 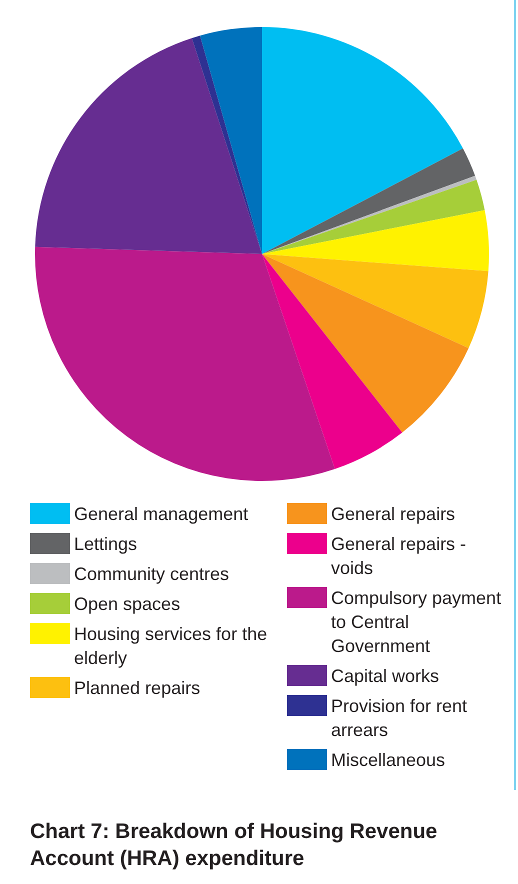 What do you see at coordinates (385, 676) in the screenshot?
I see `legend-label: Capital works` at bounding box center [385, 676].